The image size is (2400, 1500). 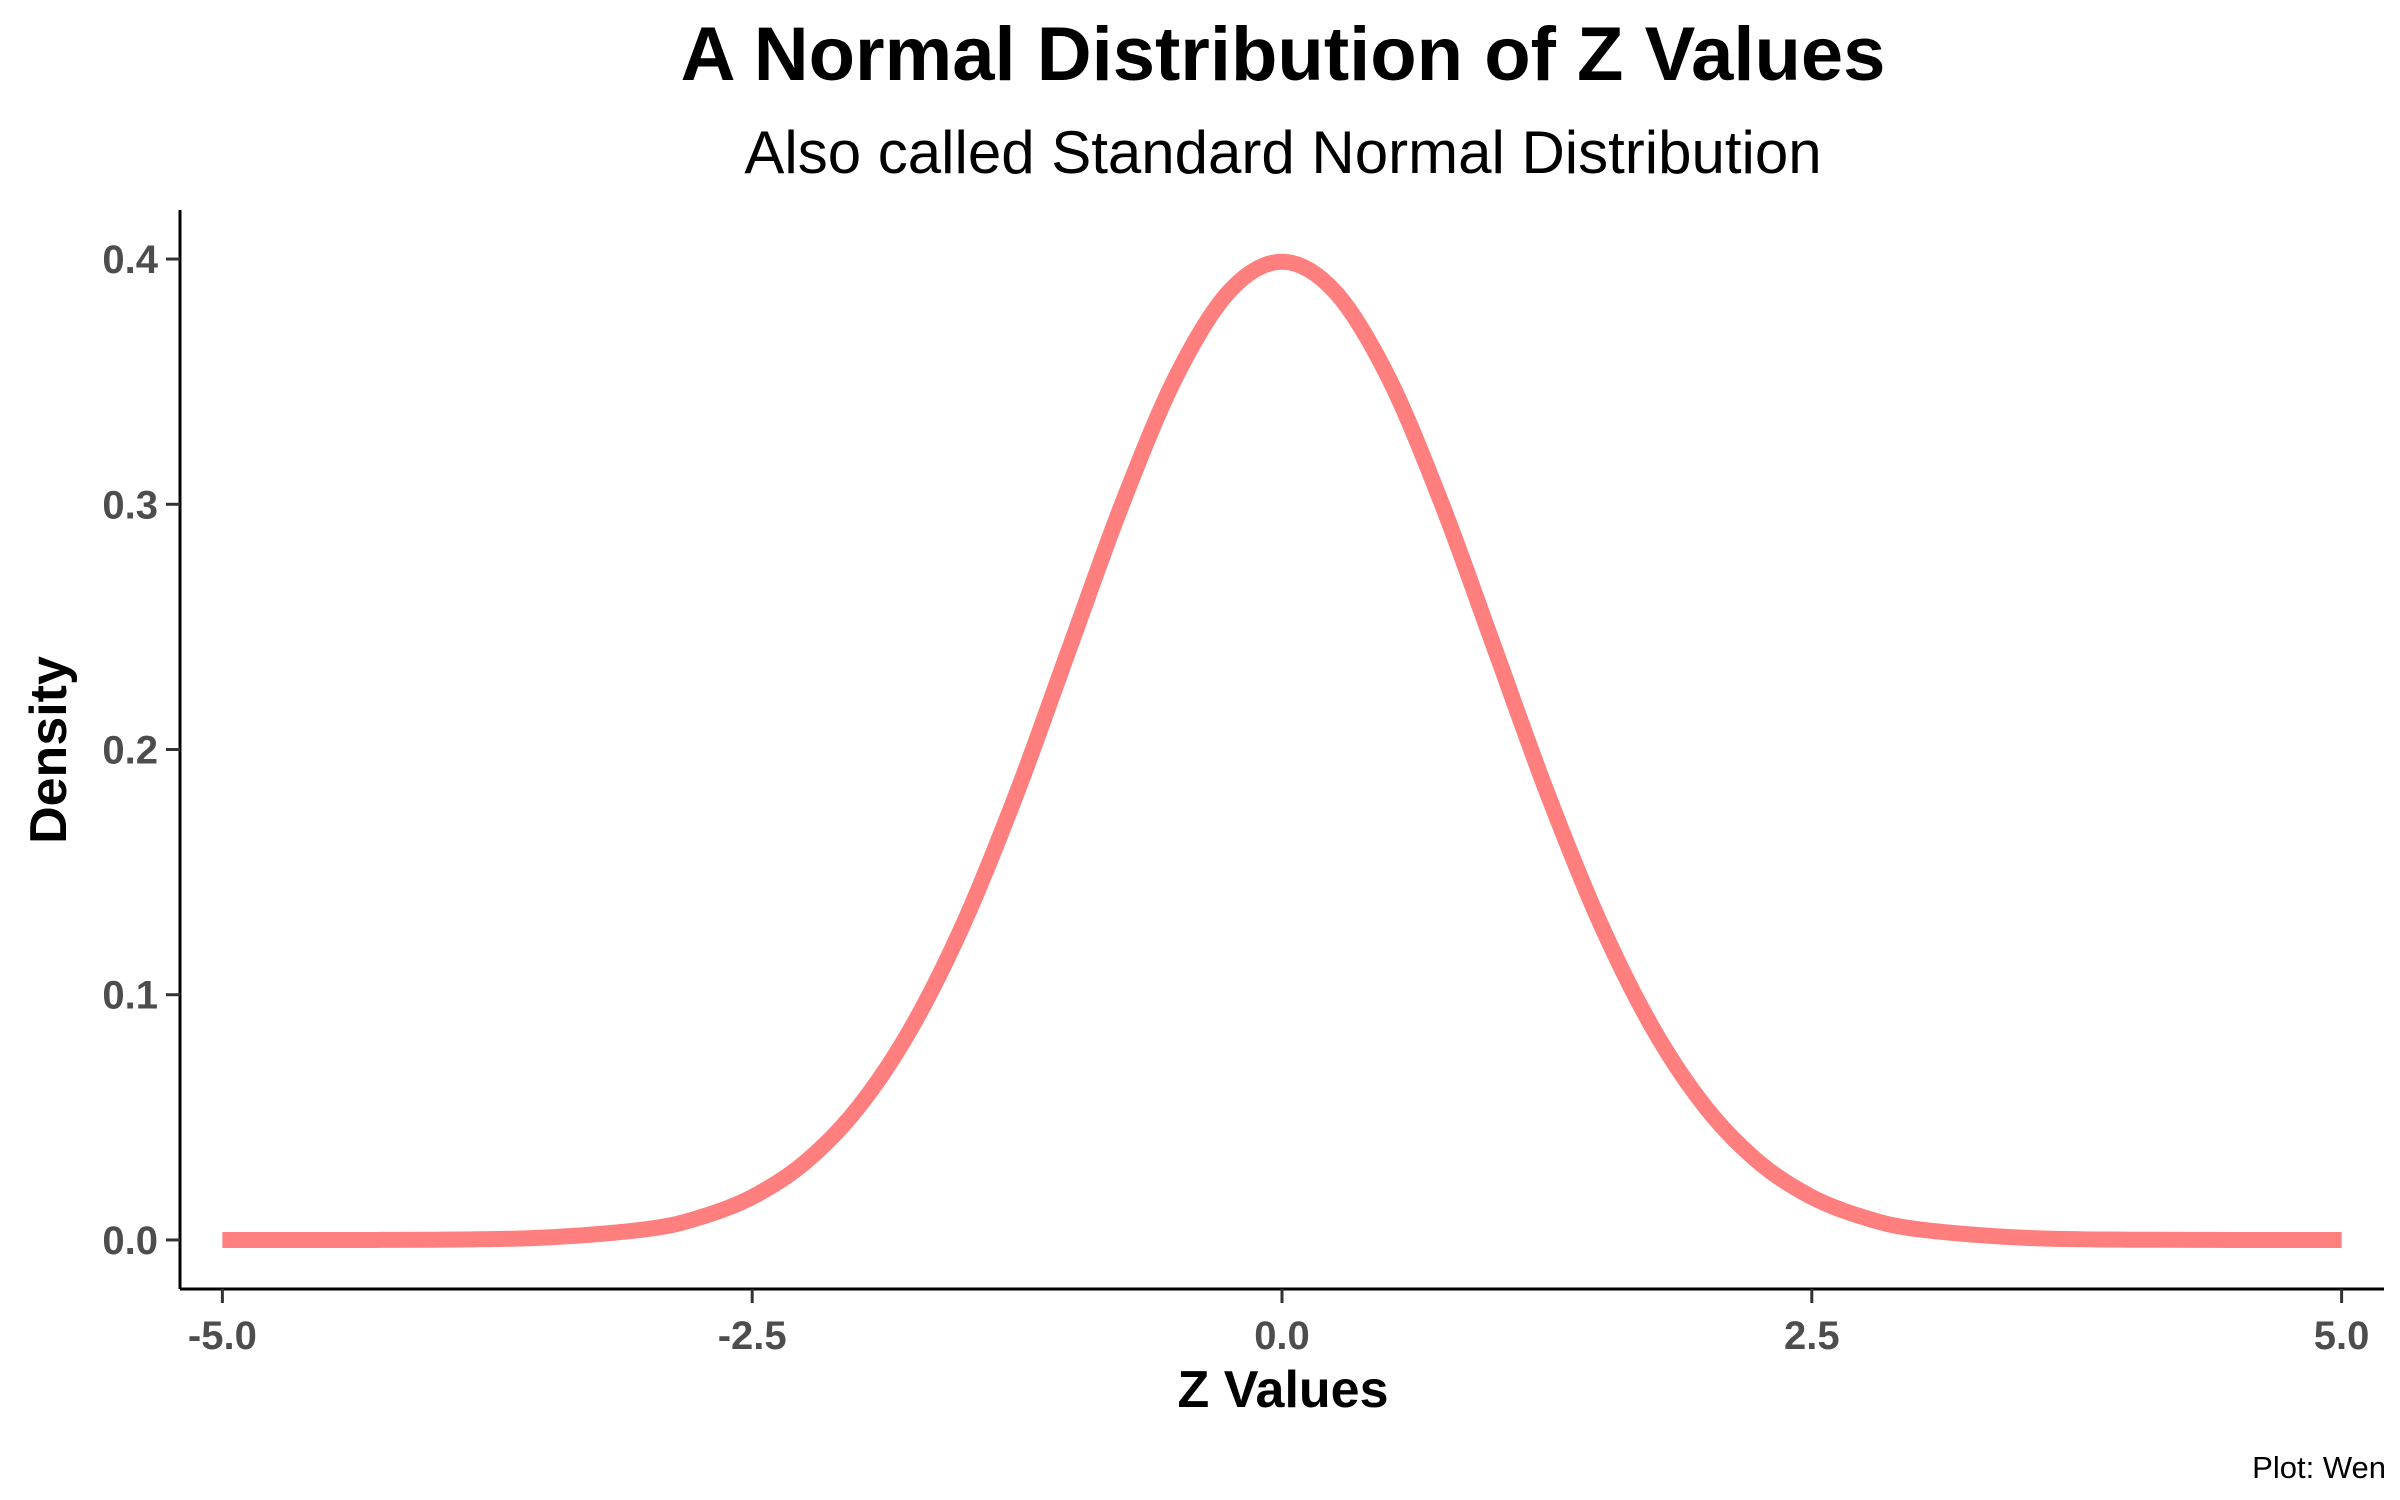 I want to click on x-tick-label: 0.0, so click(x=1282, y=1336).